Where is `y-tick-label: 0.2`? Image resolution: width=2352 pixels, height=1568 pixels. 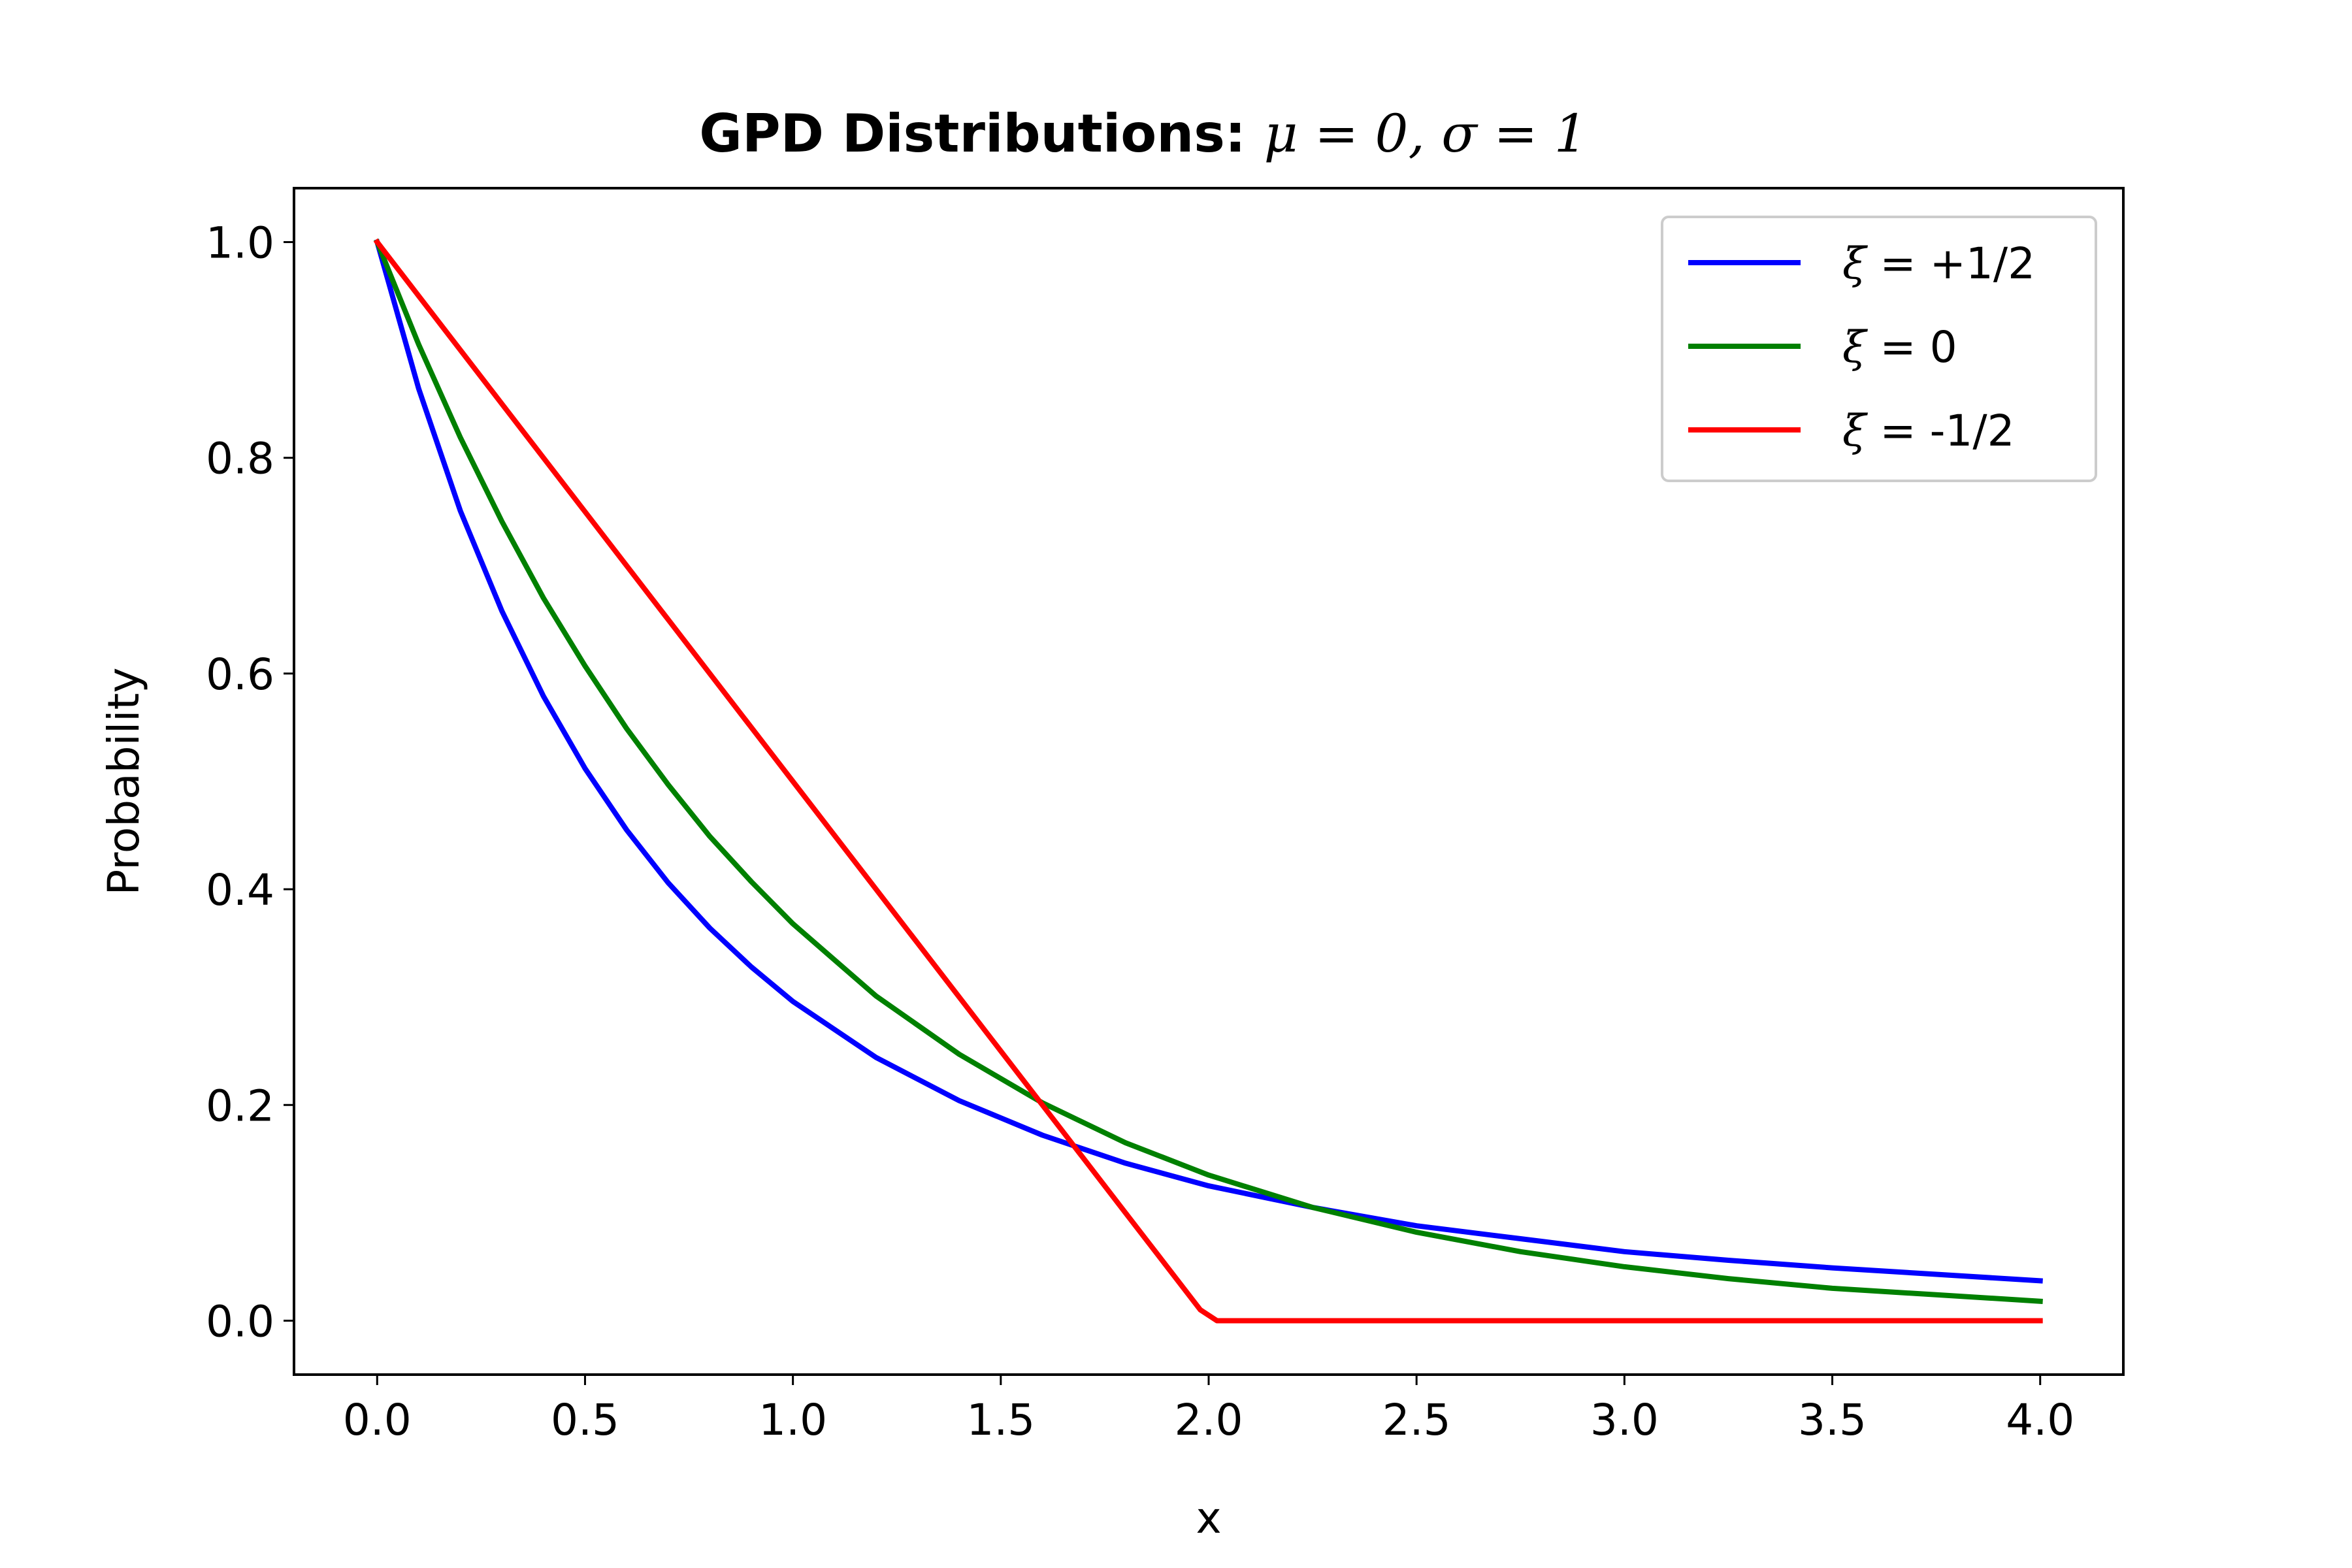
y-tick-label: 0.2 is located at coordinates (240, 1106).